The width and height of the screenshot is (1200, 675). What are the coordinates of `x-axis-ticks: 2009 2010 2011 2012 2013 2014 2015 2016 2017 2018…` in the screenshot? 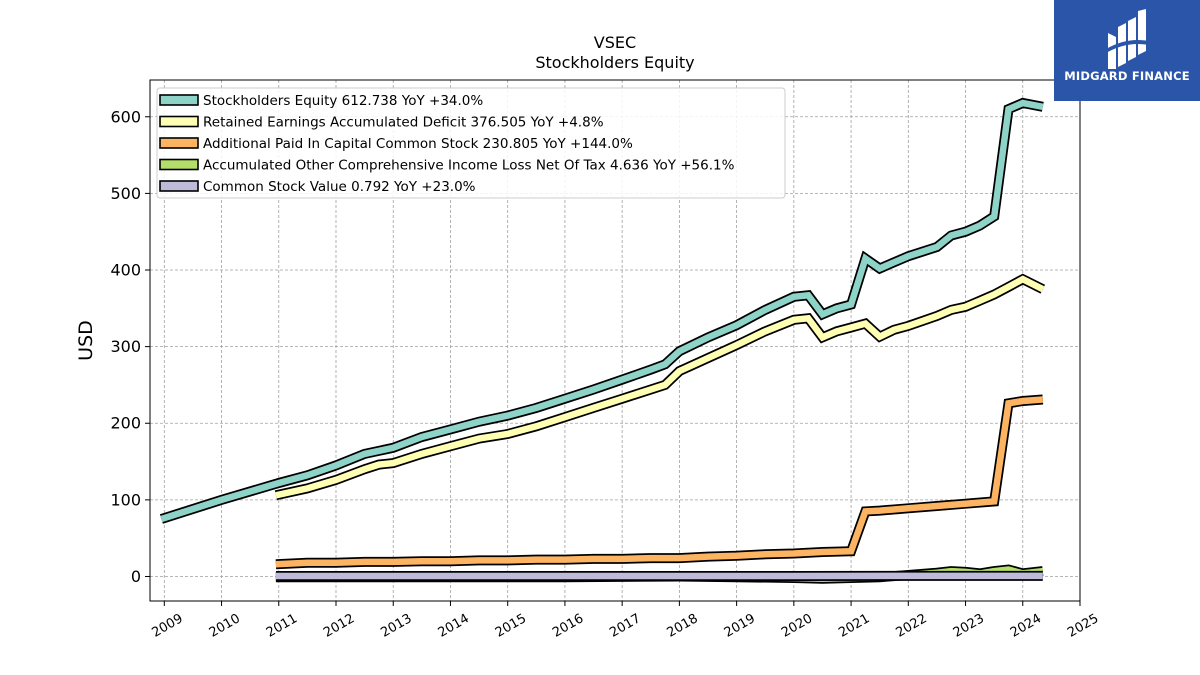 It's located at (625, 621).